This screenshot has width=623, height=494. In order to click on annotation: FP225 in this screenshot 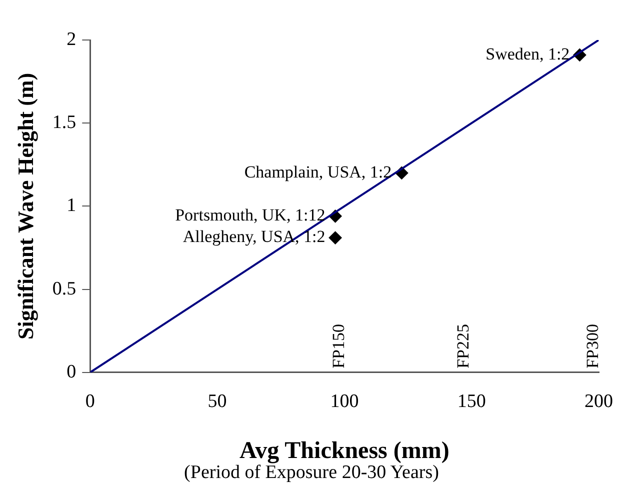, I will do `click(462, 346)`.